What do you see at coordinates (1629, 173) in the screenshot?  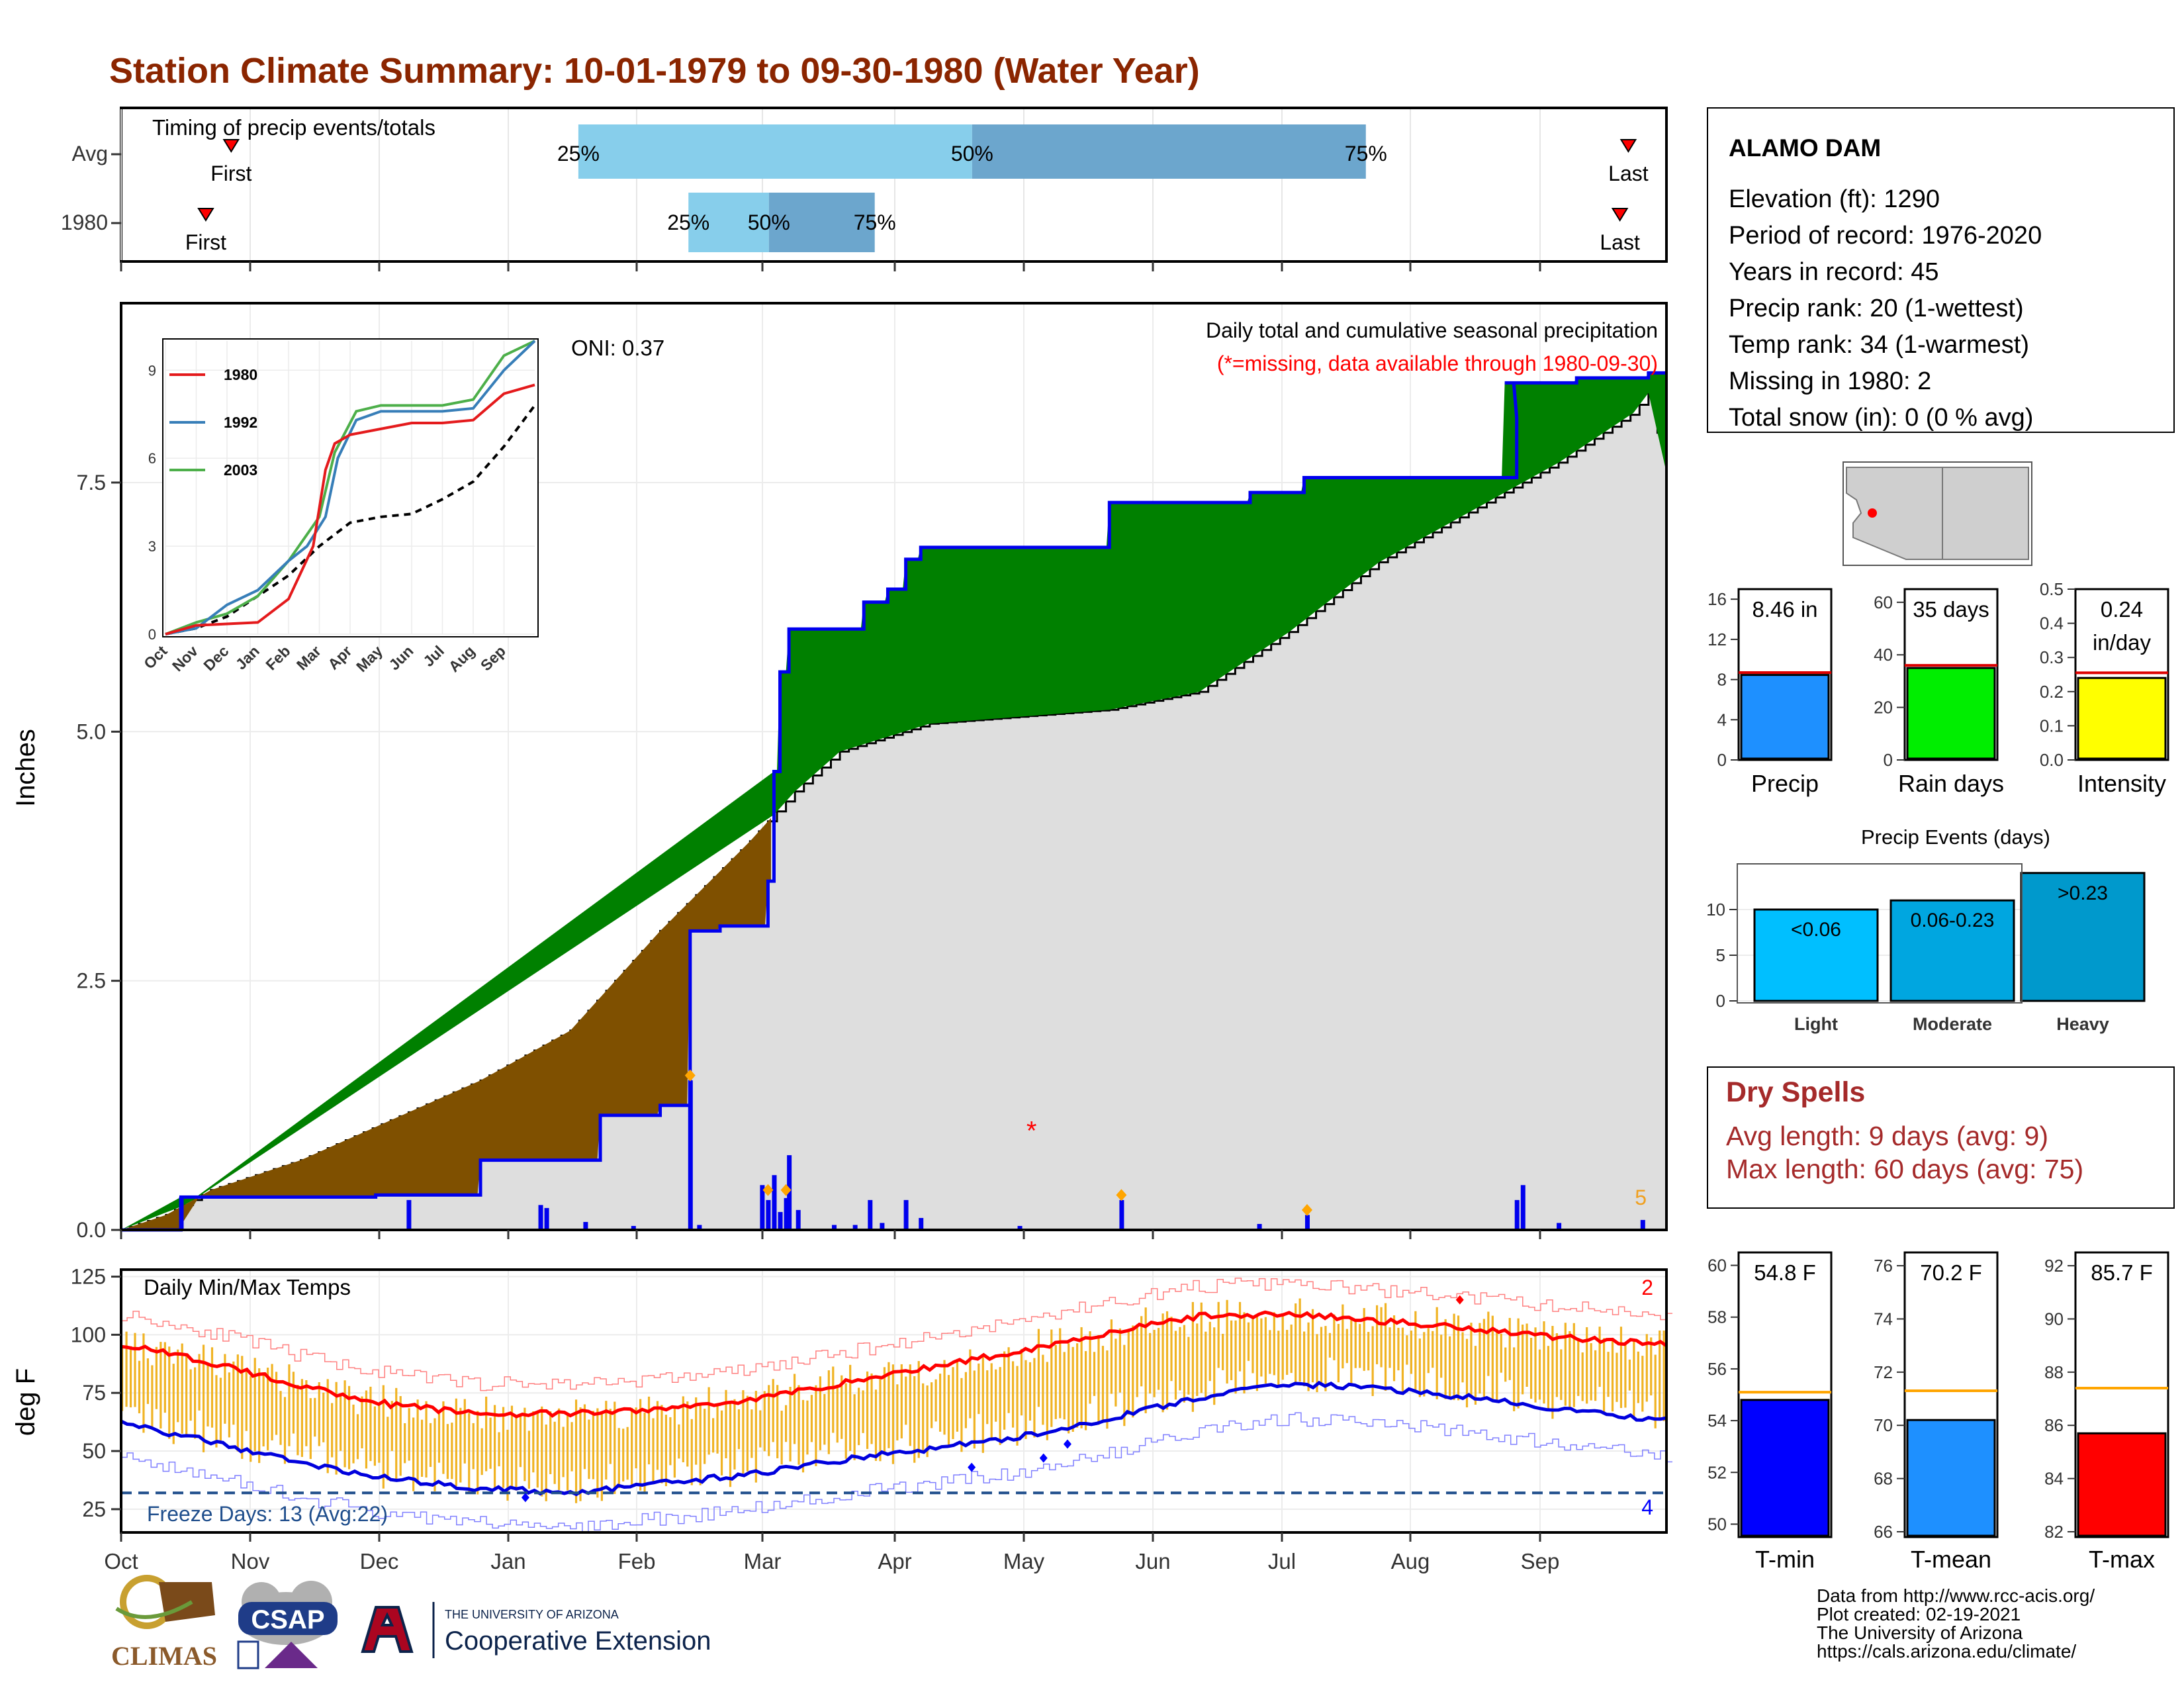 I see `timing-last-label: Last` at bounding box center [1629, 173].